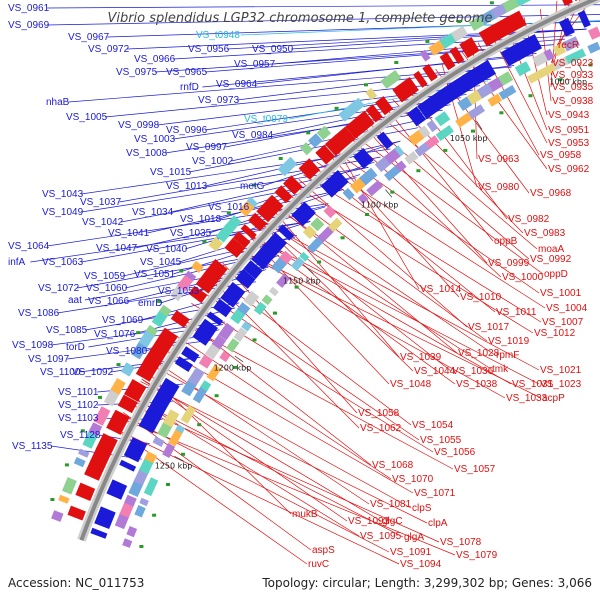  I want to click on gene-label-reverse: VS_1004, so click(567, 308).